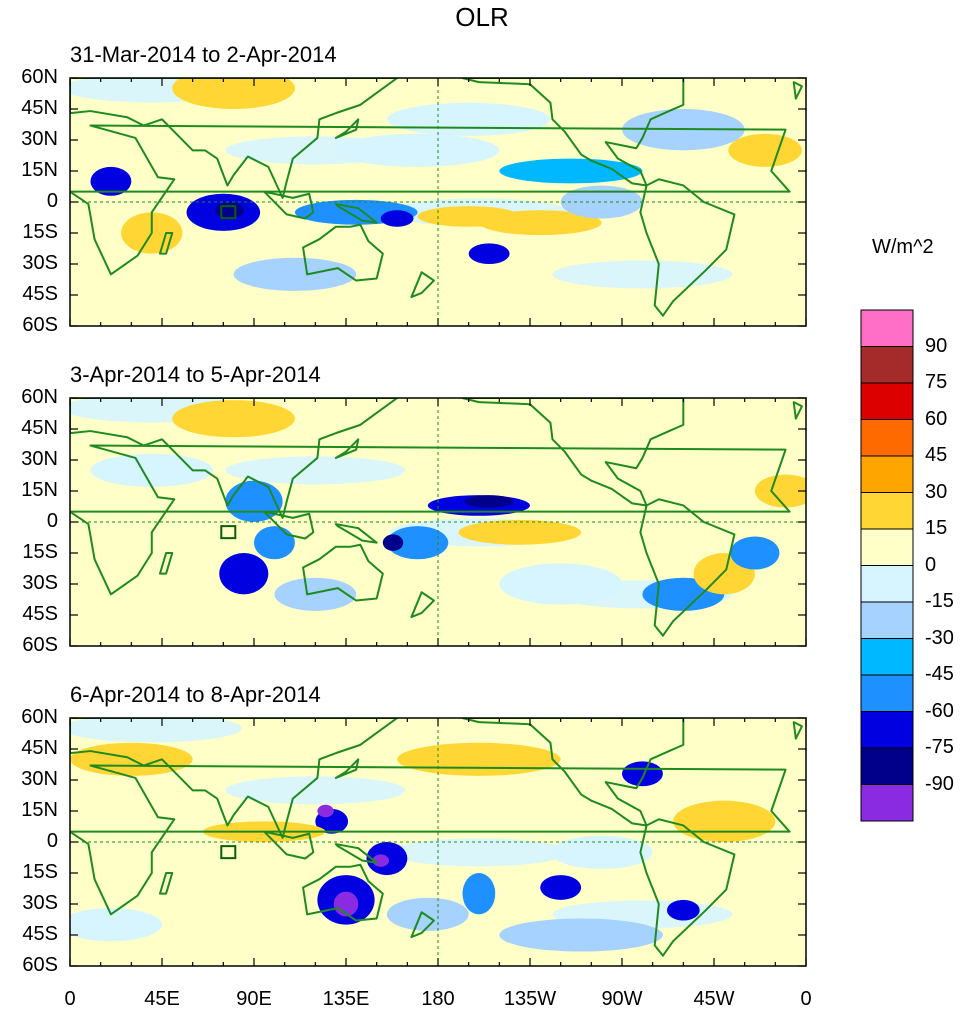  Describe the element at coordinates (254, 999) in the screenshot. I see `longitude-tick-label: 90E` at that location.